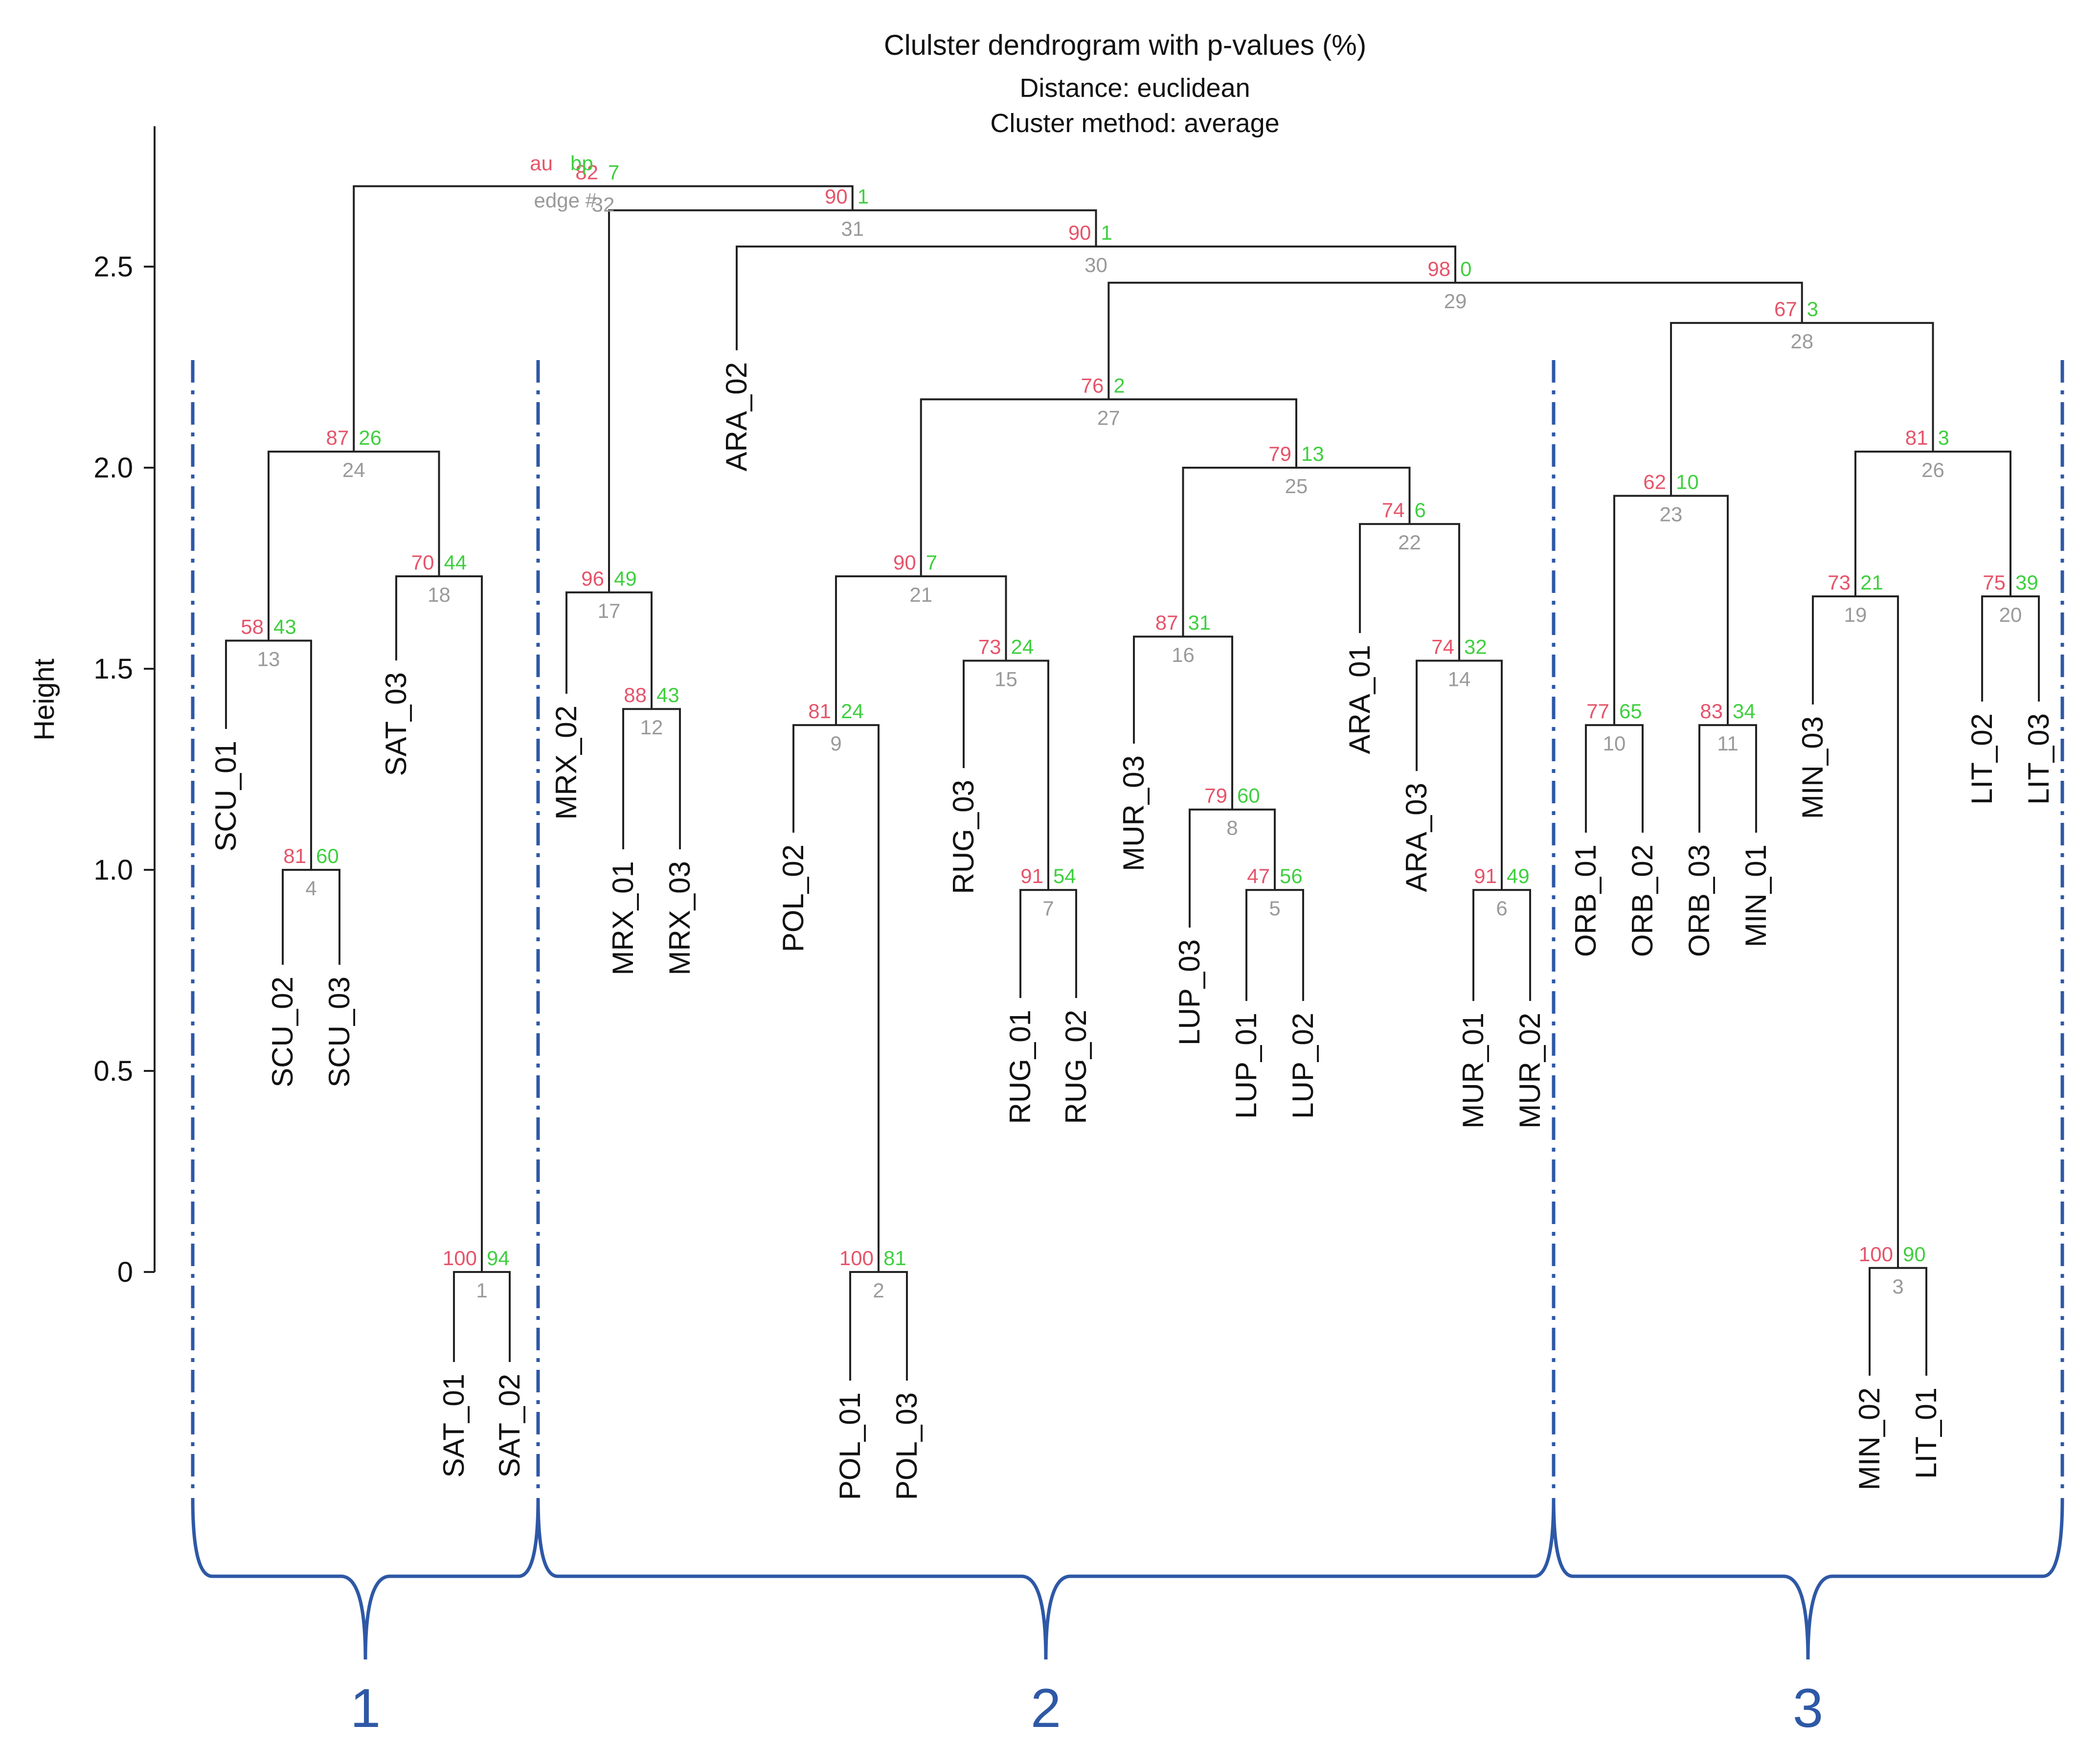  What do you see at coordinates (499, 1259) in the screenshot?
I see `bp-value: 94` at bounding box center [499, 1259].